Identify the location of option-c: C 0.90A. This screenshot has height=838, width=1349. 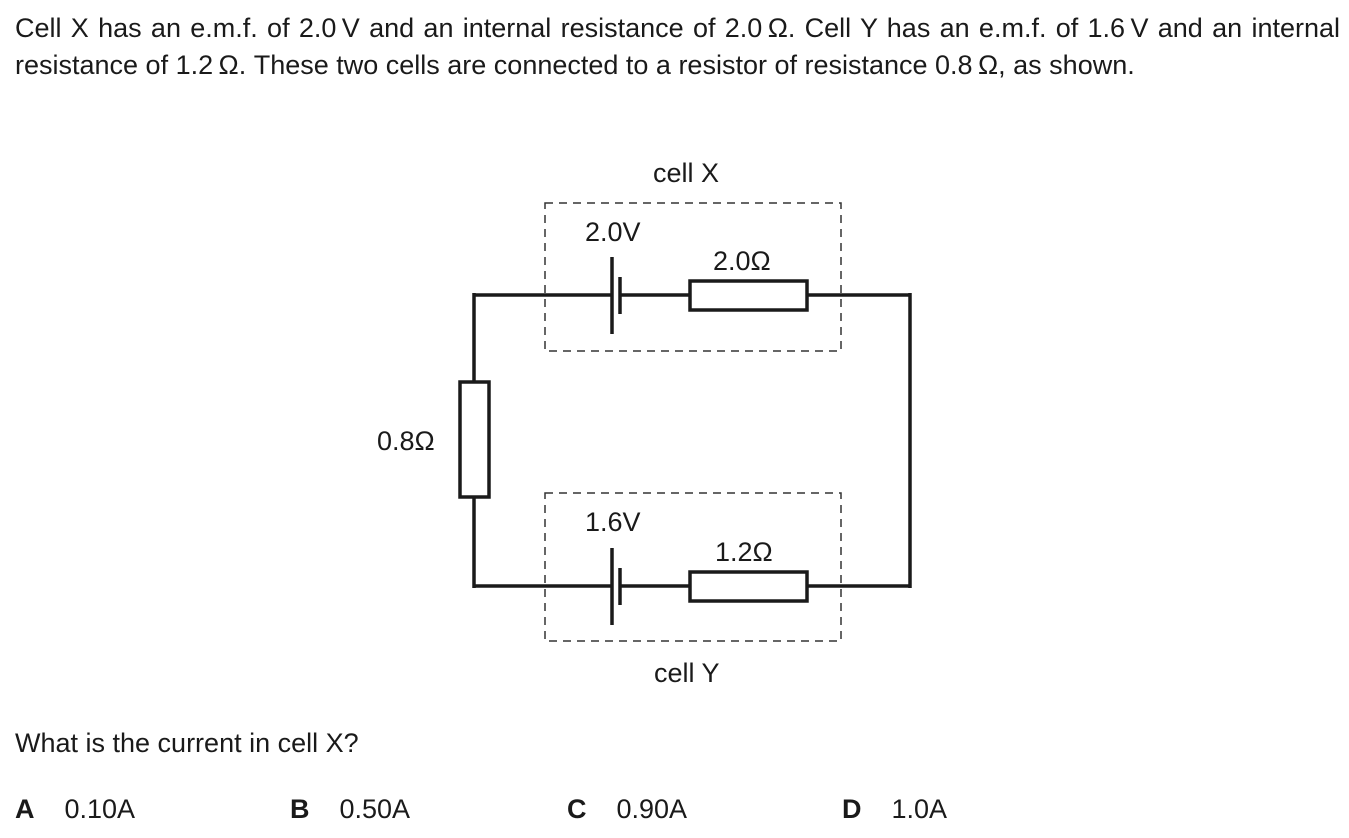
(627, 809).